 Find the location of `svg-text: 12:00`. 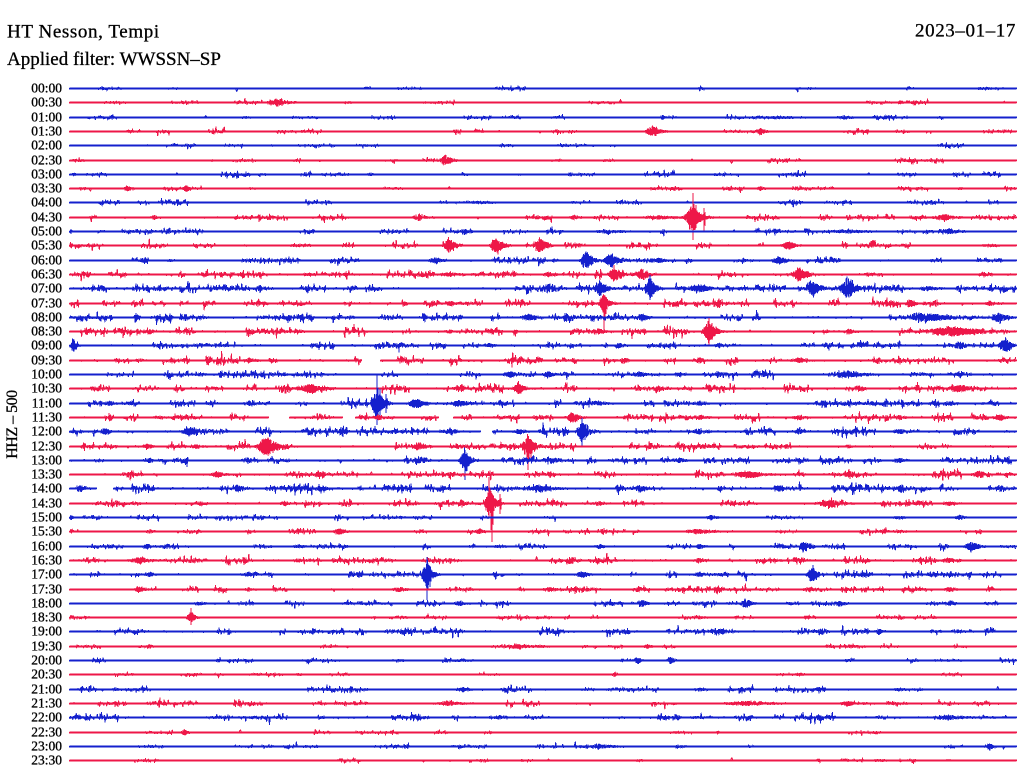

svg-text: 12:00 is located at coordinates (46, 431).